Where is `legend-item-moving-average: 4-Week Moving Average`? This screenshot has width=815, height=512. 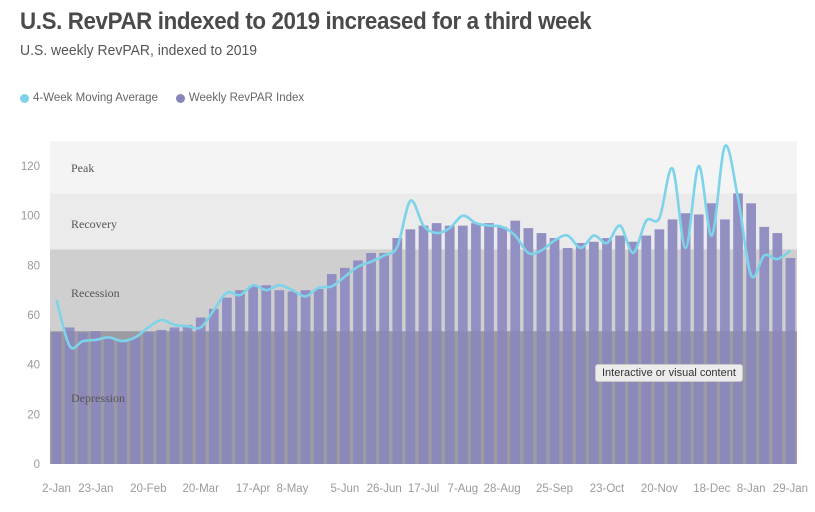 legend-item-moving-average: 4-Week Moving Average is located at coordinates (89, 98).